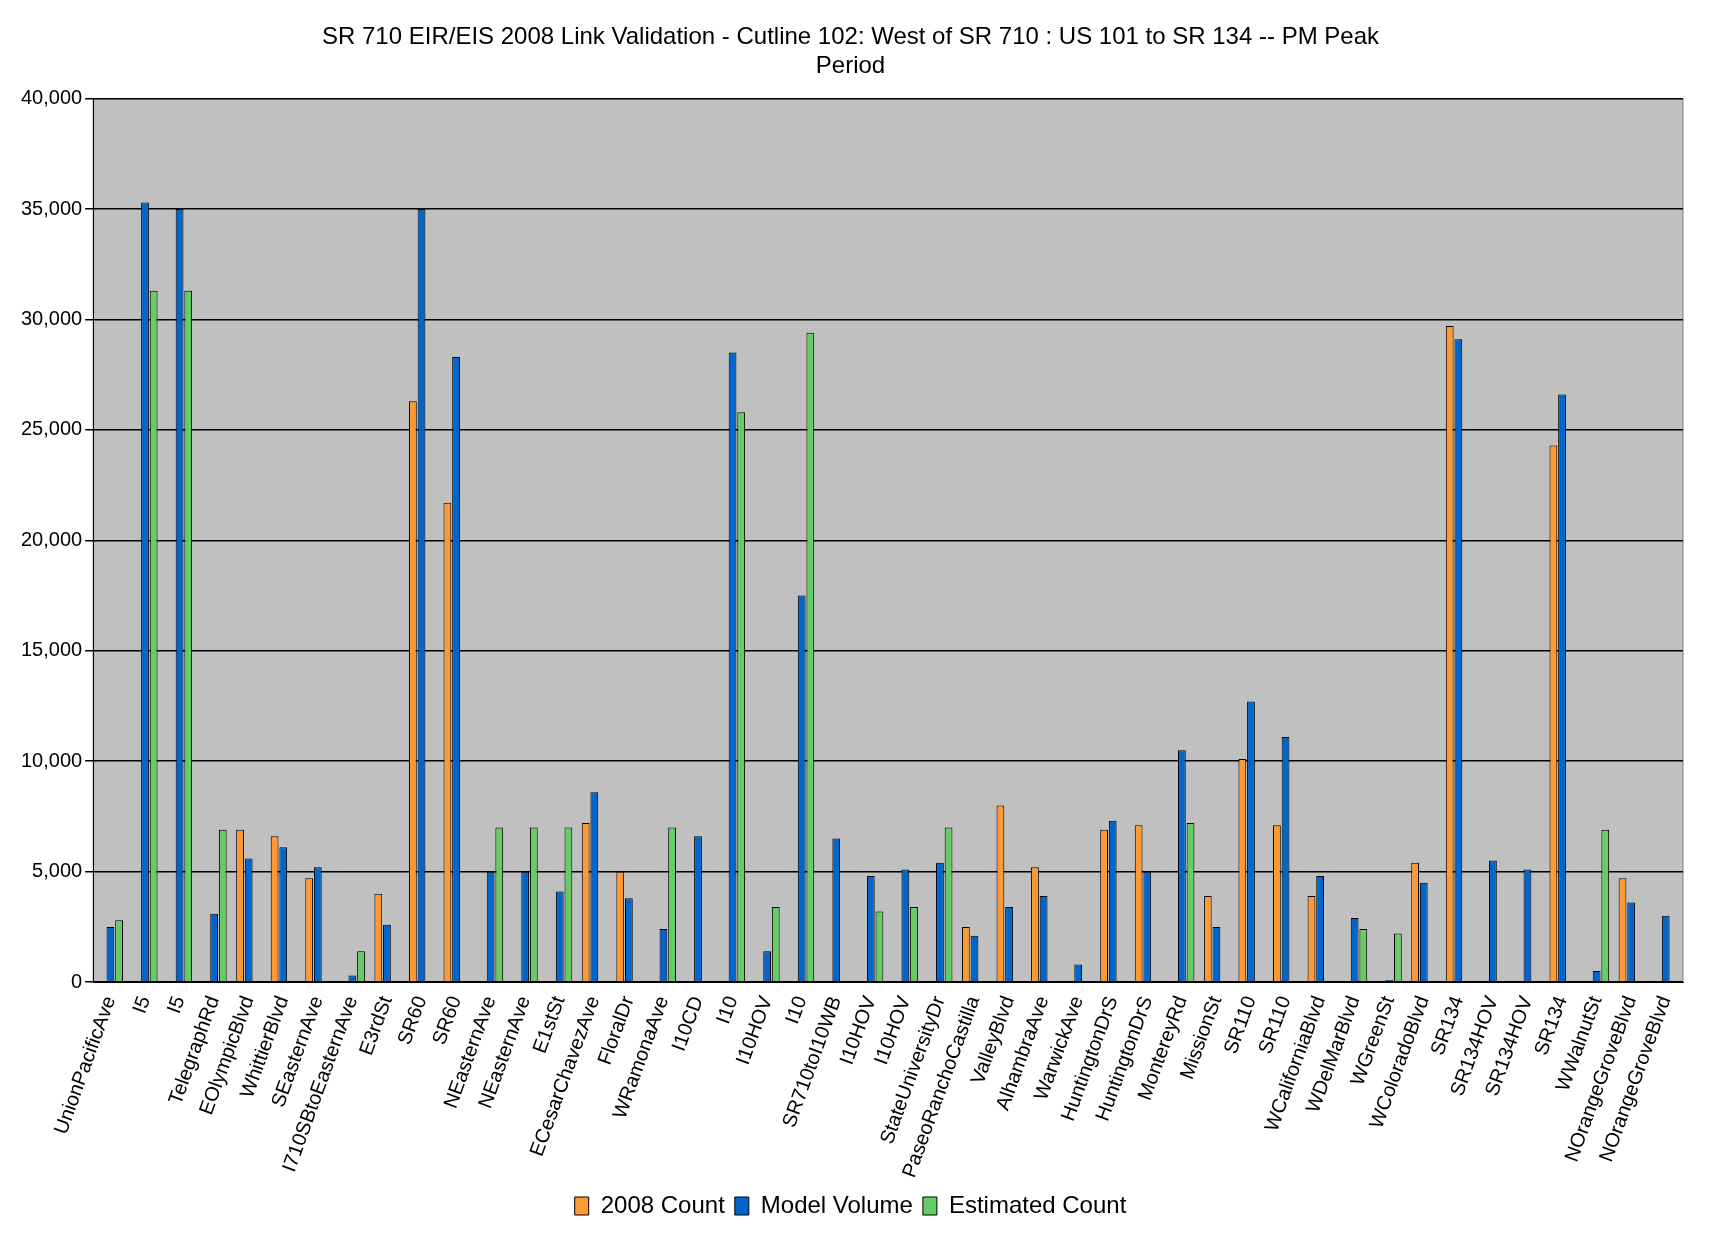 This screenshot has height=1251, width=1729. Describe the element at coordinates (52, 759) in the screenshot. I see `y-tick-label: 10,000` at that location.